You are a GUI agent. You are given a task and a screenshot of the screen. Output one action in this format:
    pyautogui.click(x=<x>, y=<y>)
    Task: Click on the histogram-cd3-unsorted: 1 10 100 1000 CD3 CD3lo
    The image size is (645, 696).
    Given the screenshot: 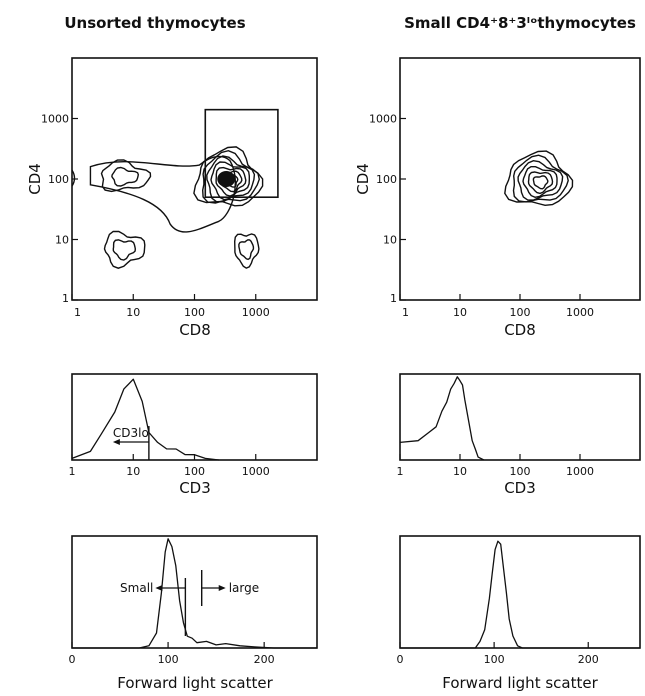 What is the action you would take?
    pyautogui.click(x=193, y=435)
    